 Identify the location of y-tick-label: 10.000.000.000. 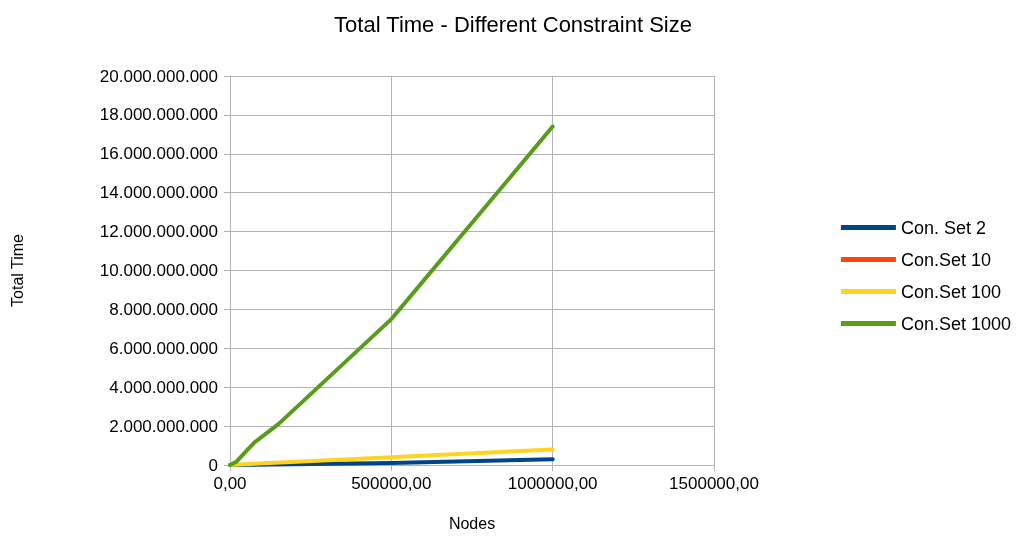
(158, 270).